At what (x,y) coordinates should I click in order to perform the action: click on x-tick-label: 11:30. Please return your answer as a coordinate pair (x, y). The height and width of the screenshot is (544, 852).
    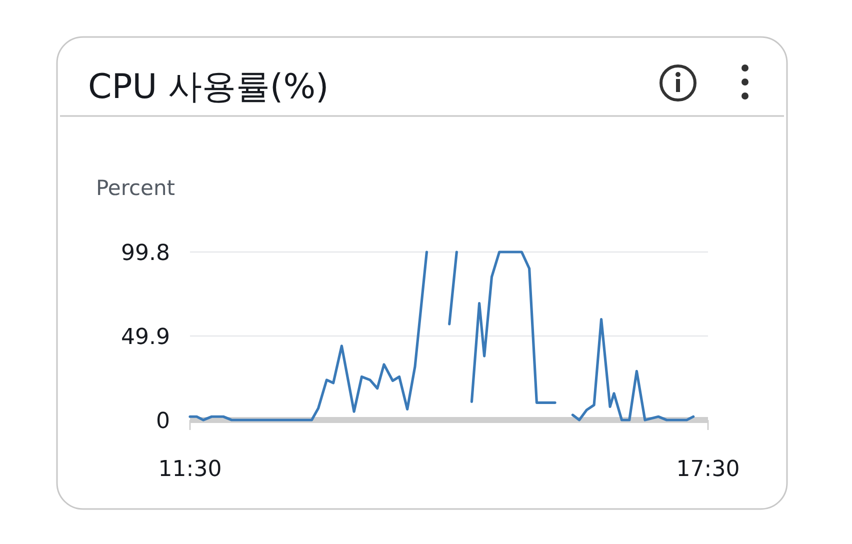
    Looking at the image, I should click on (190, 469).